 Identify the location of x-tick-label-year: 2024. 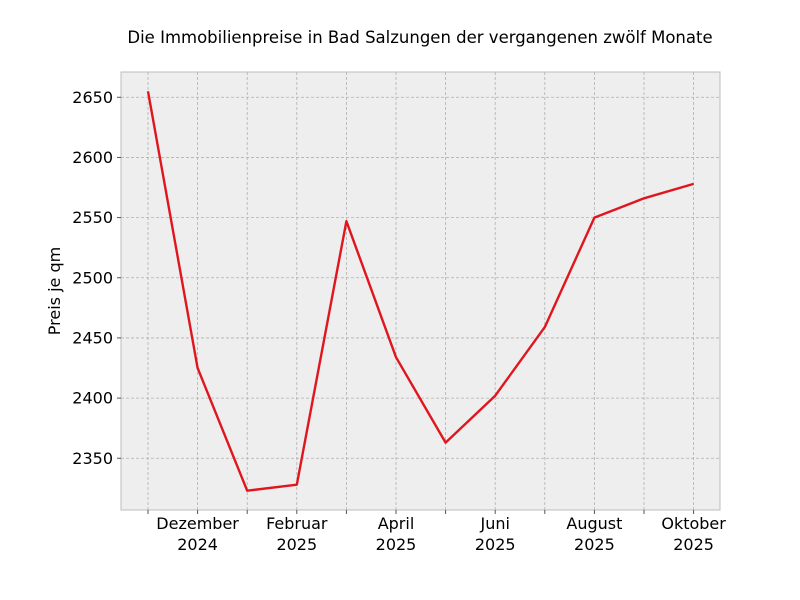
(197, 544).